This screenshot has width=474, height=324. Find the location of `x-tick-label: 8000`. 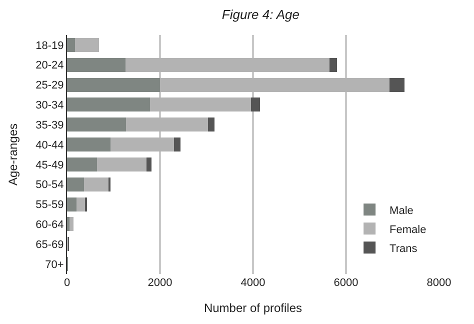

x-tick-label: 8000 is located at coordinates (439, 283).